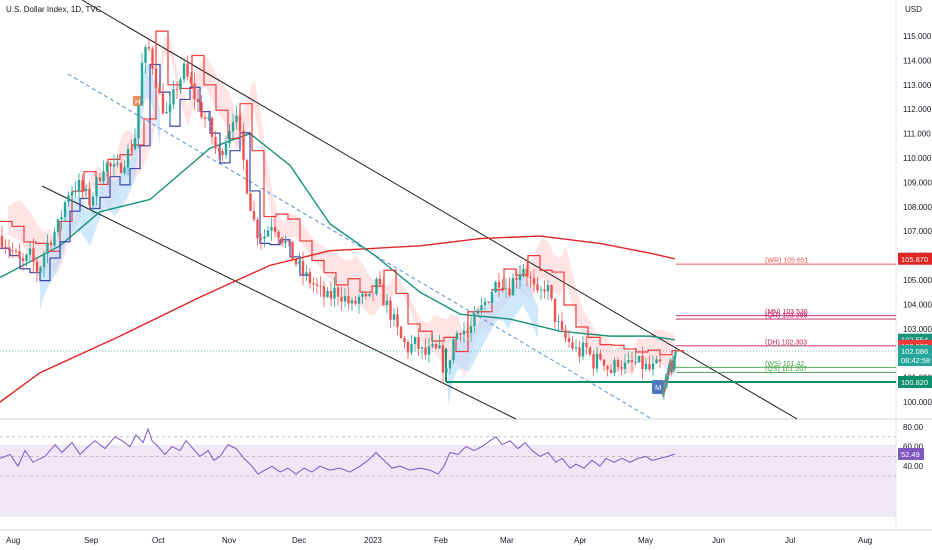 The image size is (932, 550). I want to click on level-qr-label: (QR) 103.399, so click(786, 316).